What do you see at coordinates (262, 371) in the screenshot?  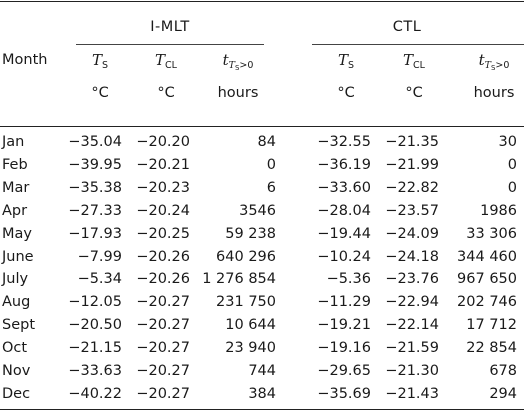 I see `cell-imlt-hours: 744` at bounding box center [262, 371].